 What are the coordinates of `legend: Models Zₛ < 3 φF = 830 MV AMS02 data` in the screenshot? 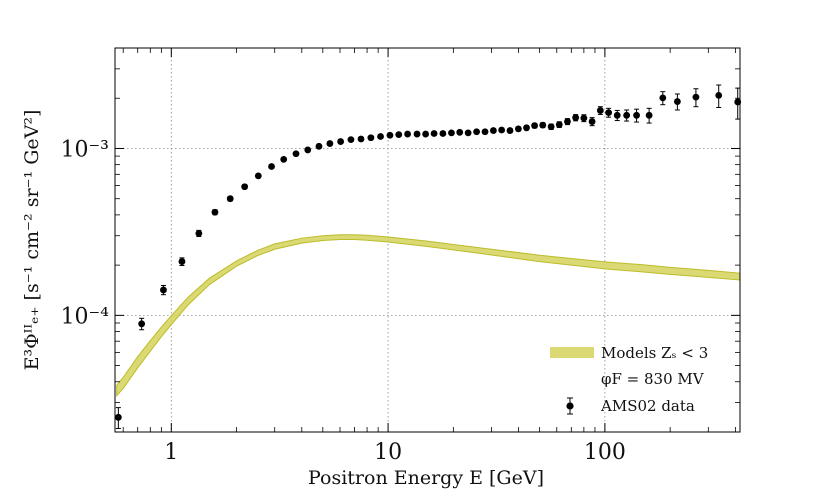 It's located at (629, 379).